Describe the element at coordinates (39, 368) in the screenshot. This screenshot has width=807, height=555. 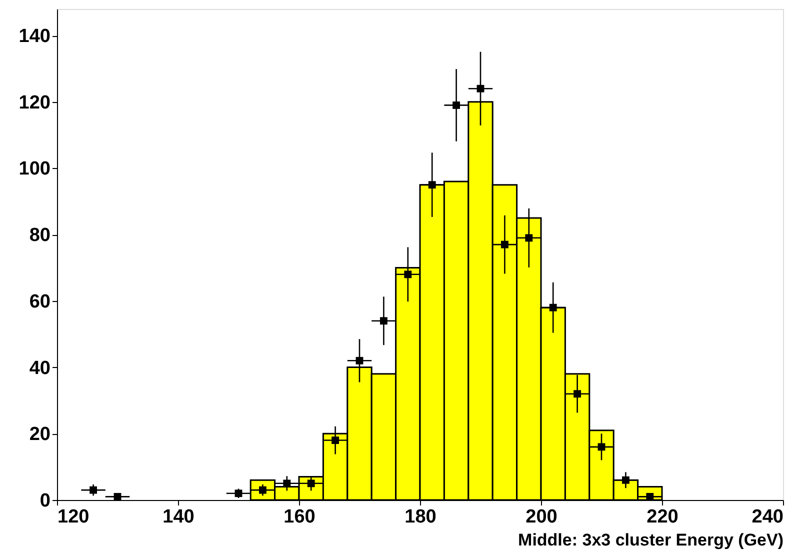
I see `y-tick-label: 40` at that location.